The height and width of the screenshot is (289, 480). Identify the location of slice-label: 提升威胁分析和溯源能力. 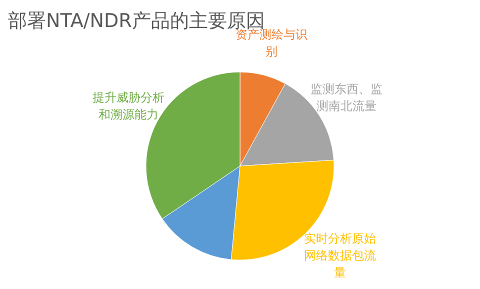
(128, 106).